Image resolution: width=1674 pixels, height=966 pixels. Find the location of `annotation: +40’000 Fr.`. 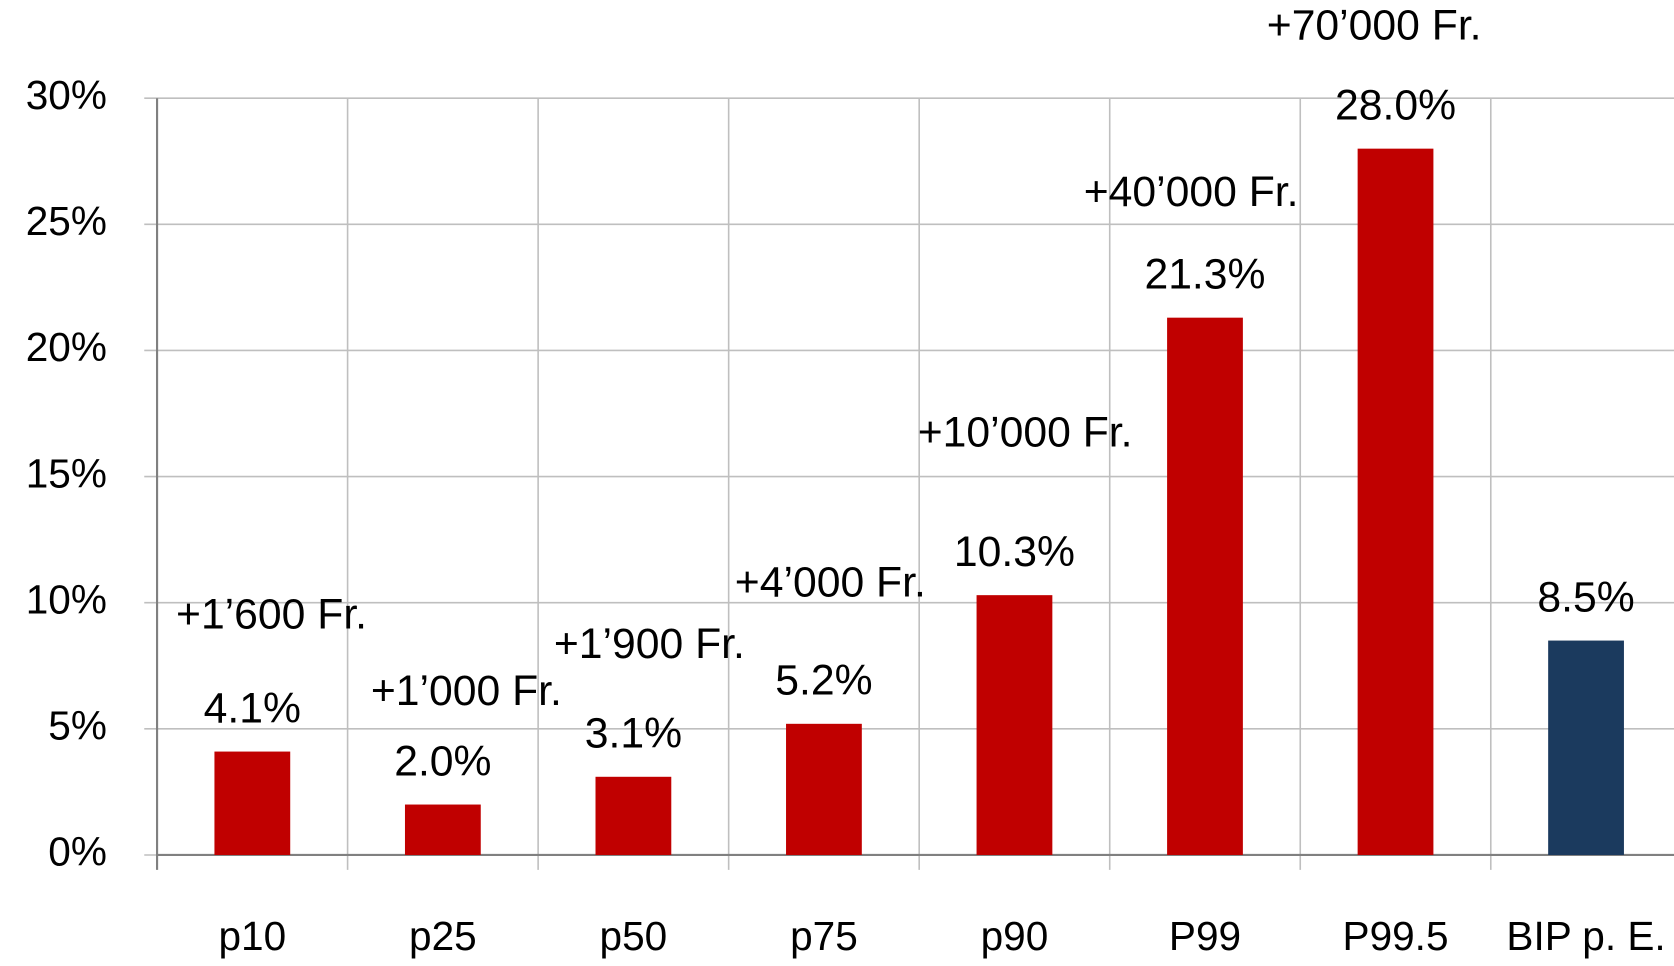

annotation: +40’000 Fr. is located at coordinates (1191, 192).